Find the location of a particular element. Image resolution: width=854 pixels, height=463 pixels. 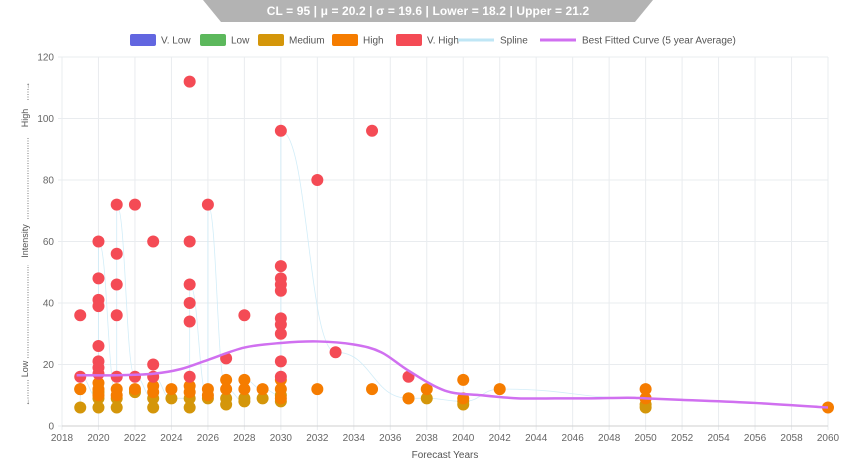

x-tick-label: 2054 is located at coordinates (718, 438).